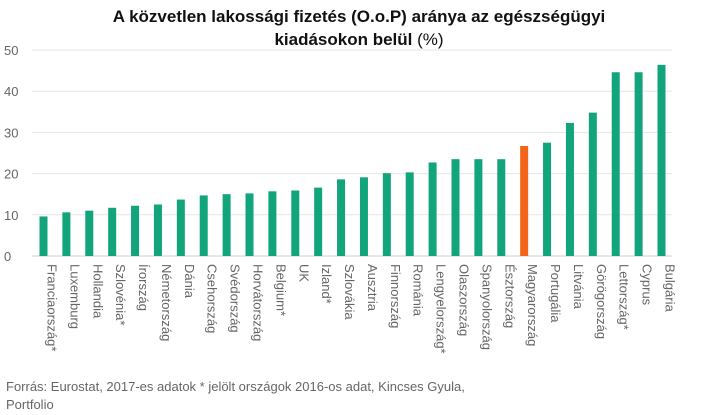  Describe the element at coordinates (52, 307) in the screenshot. I see `x-category-label: Franciaország*` at that location.